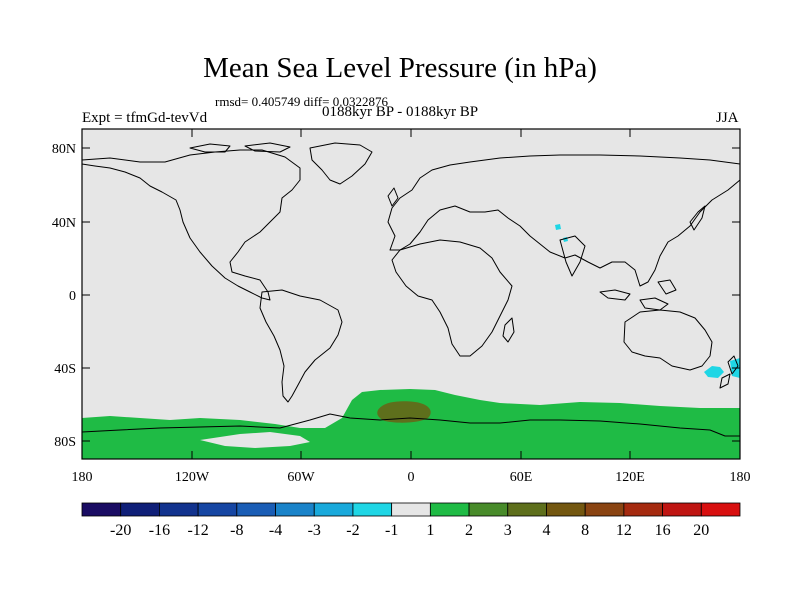 This screenshot has height=600, width=800. Describe the element at coordinates (64, 149) in the screenshot. I see `lat-tick-label: 80N` at that location.